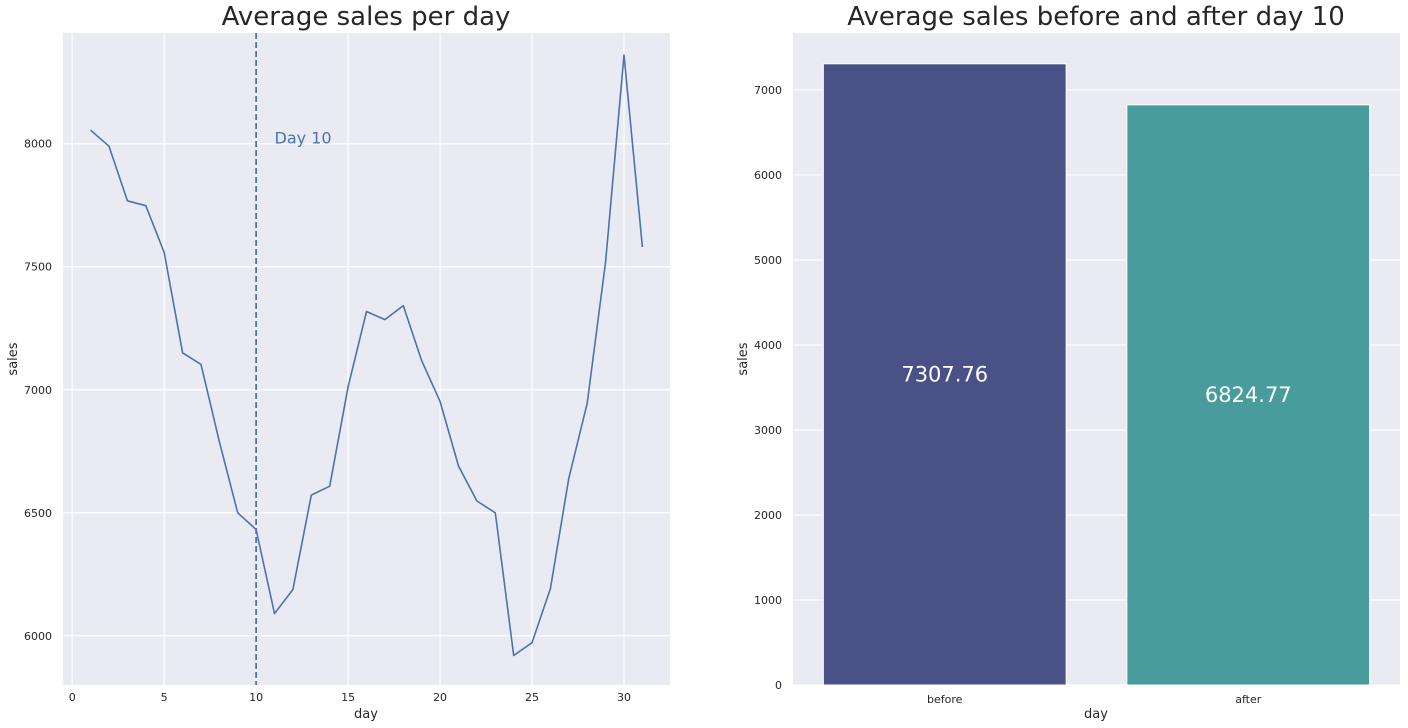  What do you see at coordinates (768, 90) in the screenshot?
I see `bar-chart-y-tick-label: 7000` at bounding box center [768, 90].